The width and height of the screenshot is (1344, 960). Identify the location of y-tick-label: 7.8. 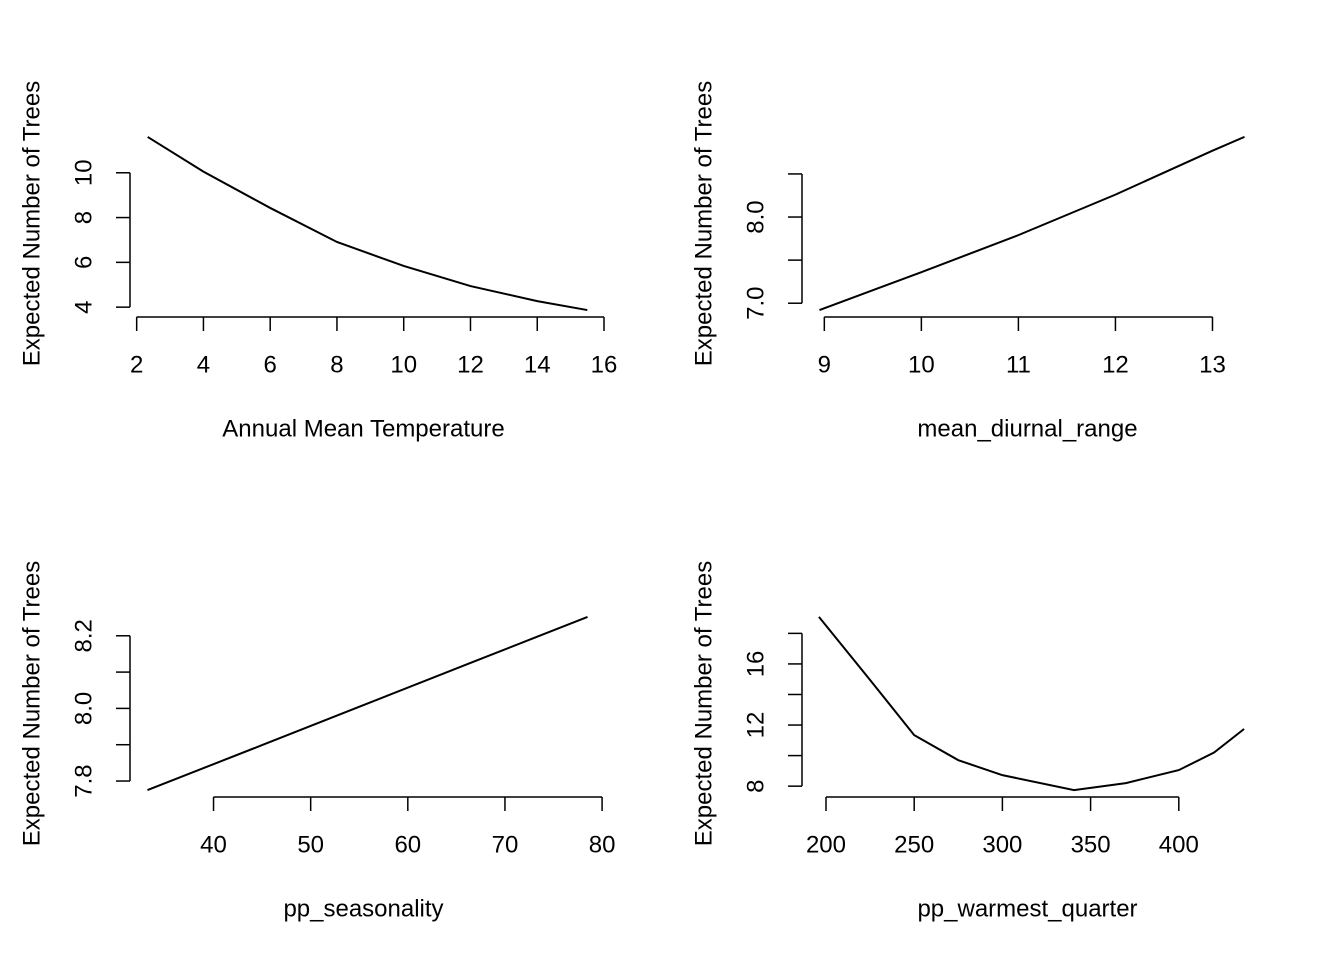
(83, 780).